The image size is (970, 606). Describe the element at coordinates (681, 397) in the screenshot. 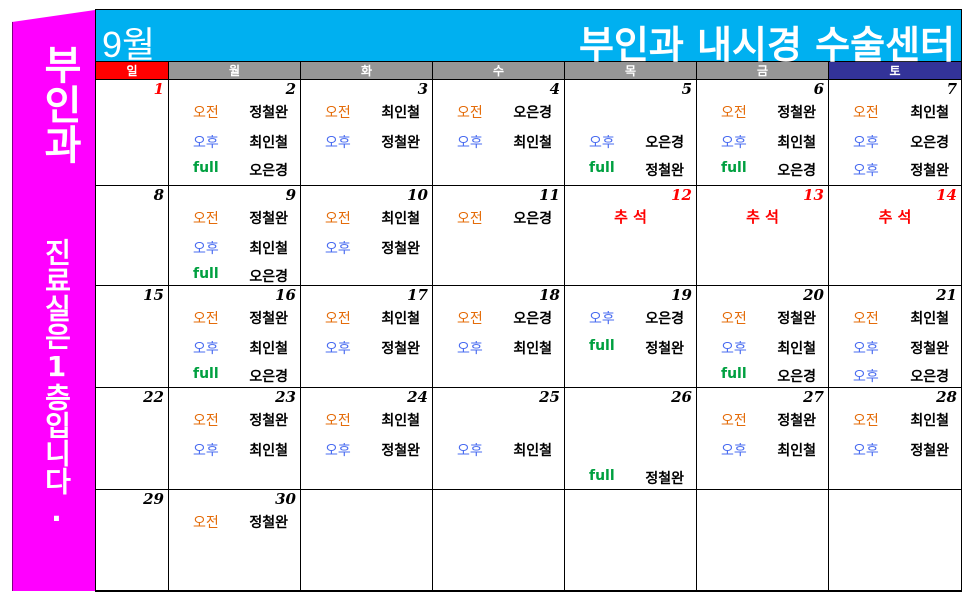

I see `day-number: 26` at that location.